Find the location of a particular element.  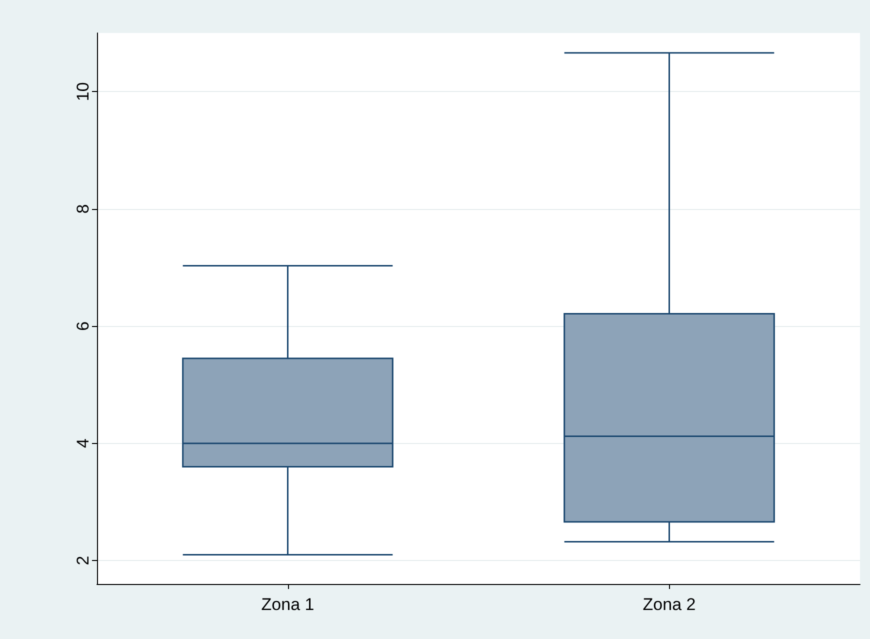

y-tick-label: 4 is located at coordinates (83, 443).